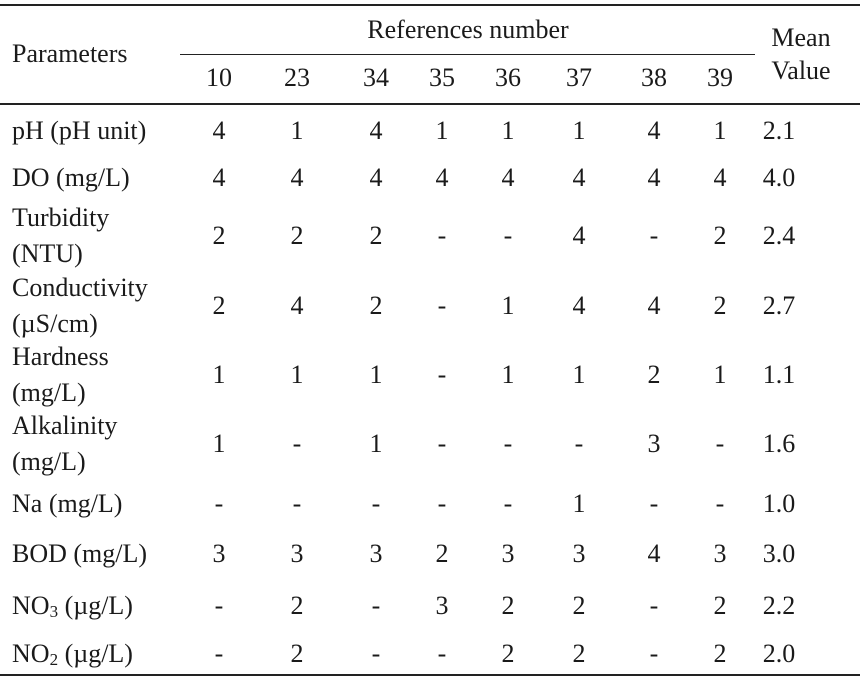 The height and width of the screenshot is (680, 860). What do you see at coordinates (72, 654) in the screenshot?
I see `parameter-name: NO2 (µg/L)` at bounding box center [72, 654].